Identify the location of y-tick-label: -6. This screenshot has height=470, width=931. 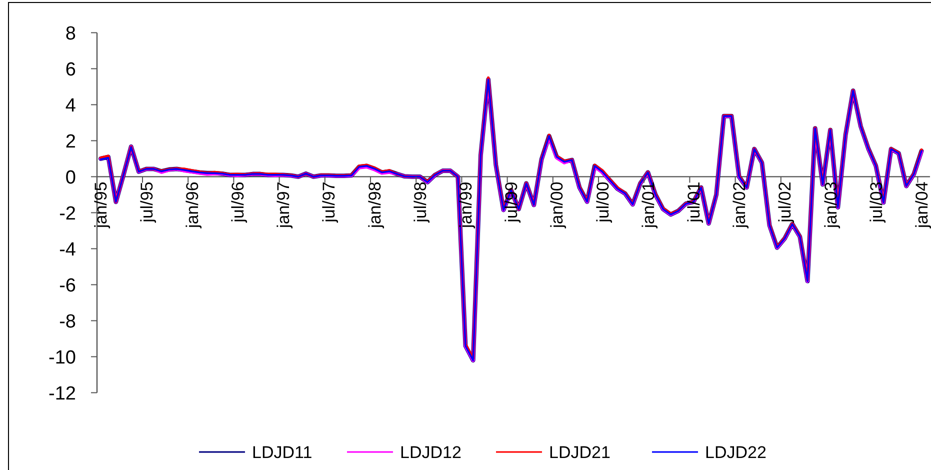
(67, 285).